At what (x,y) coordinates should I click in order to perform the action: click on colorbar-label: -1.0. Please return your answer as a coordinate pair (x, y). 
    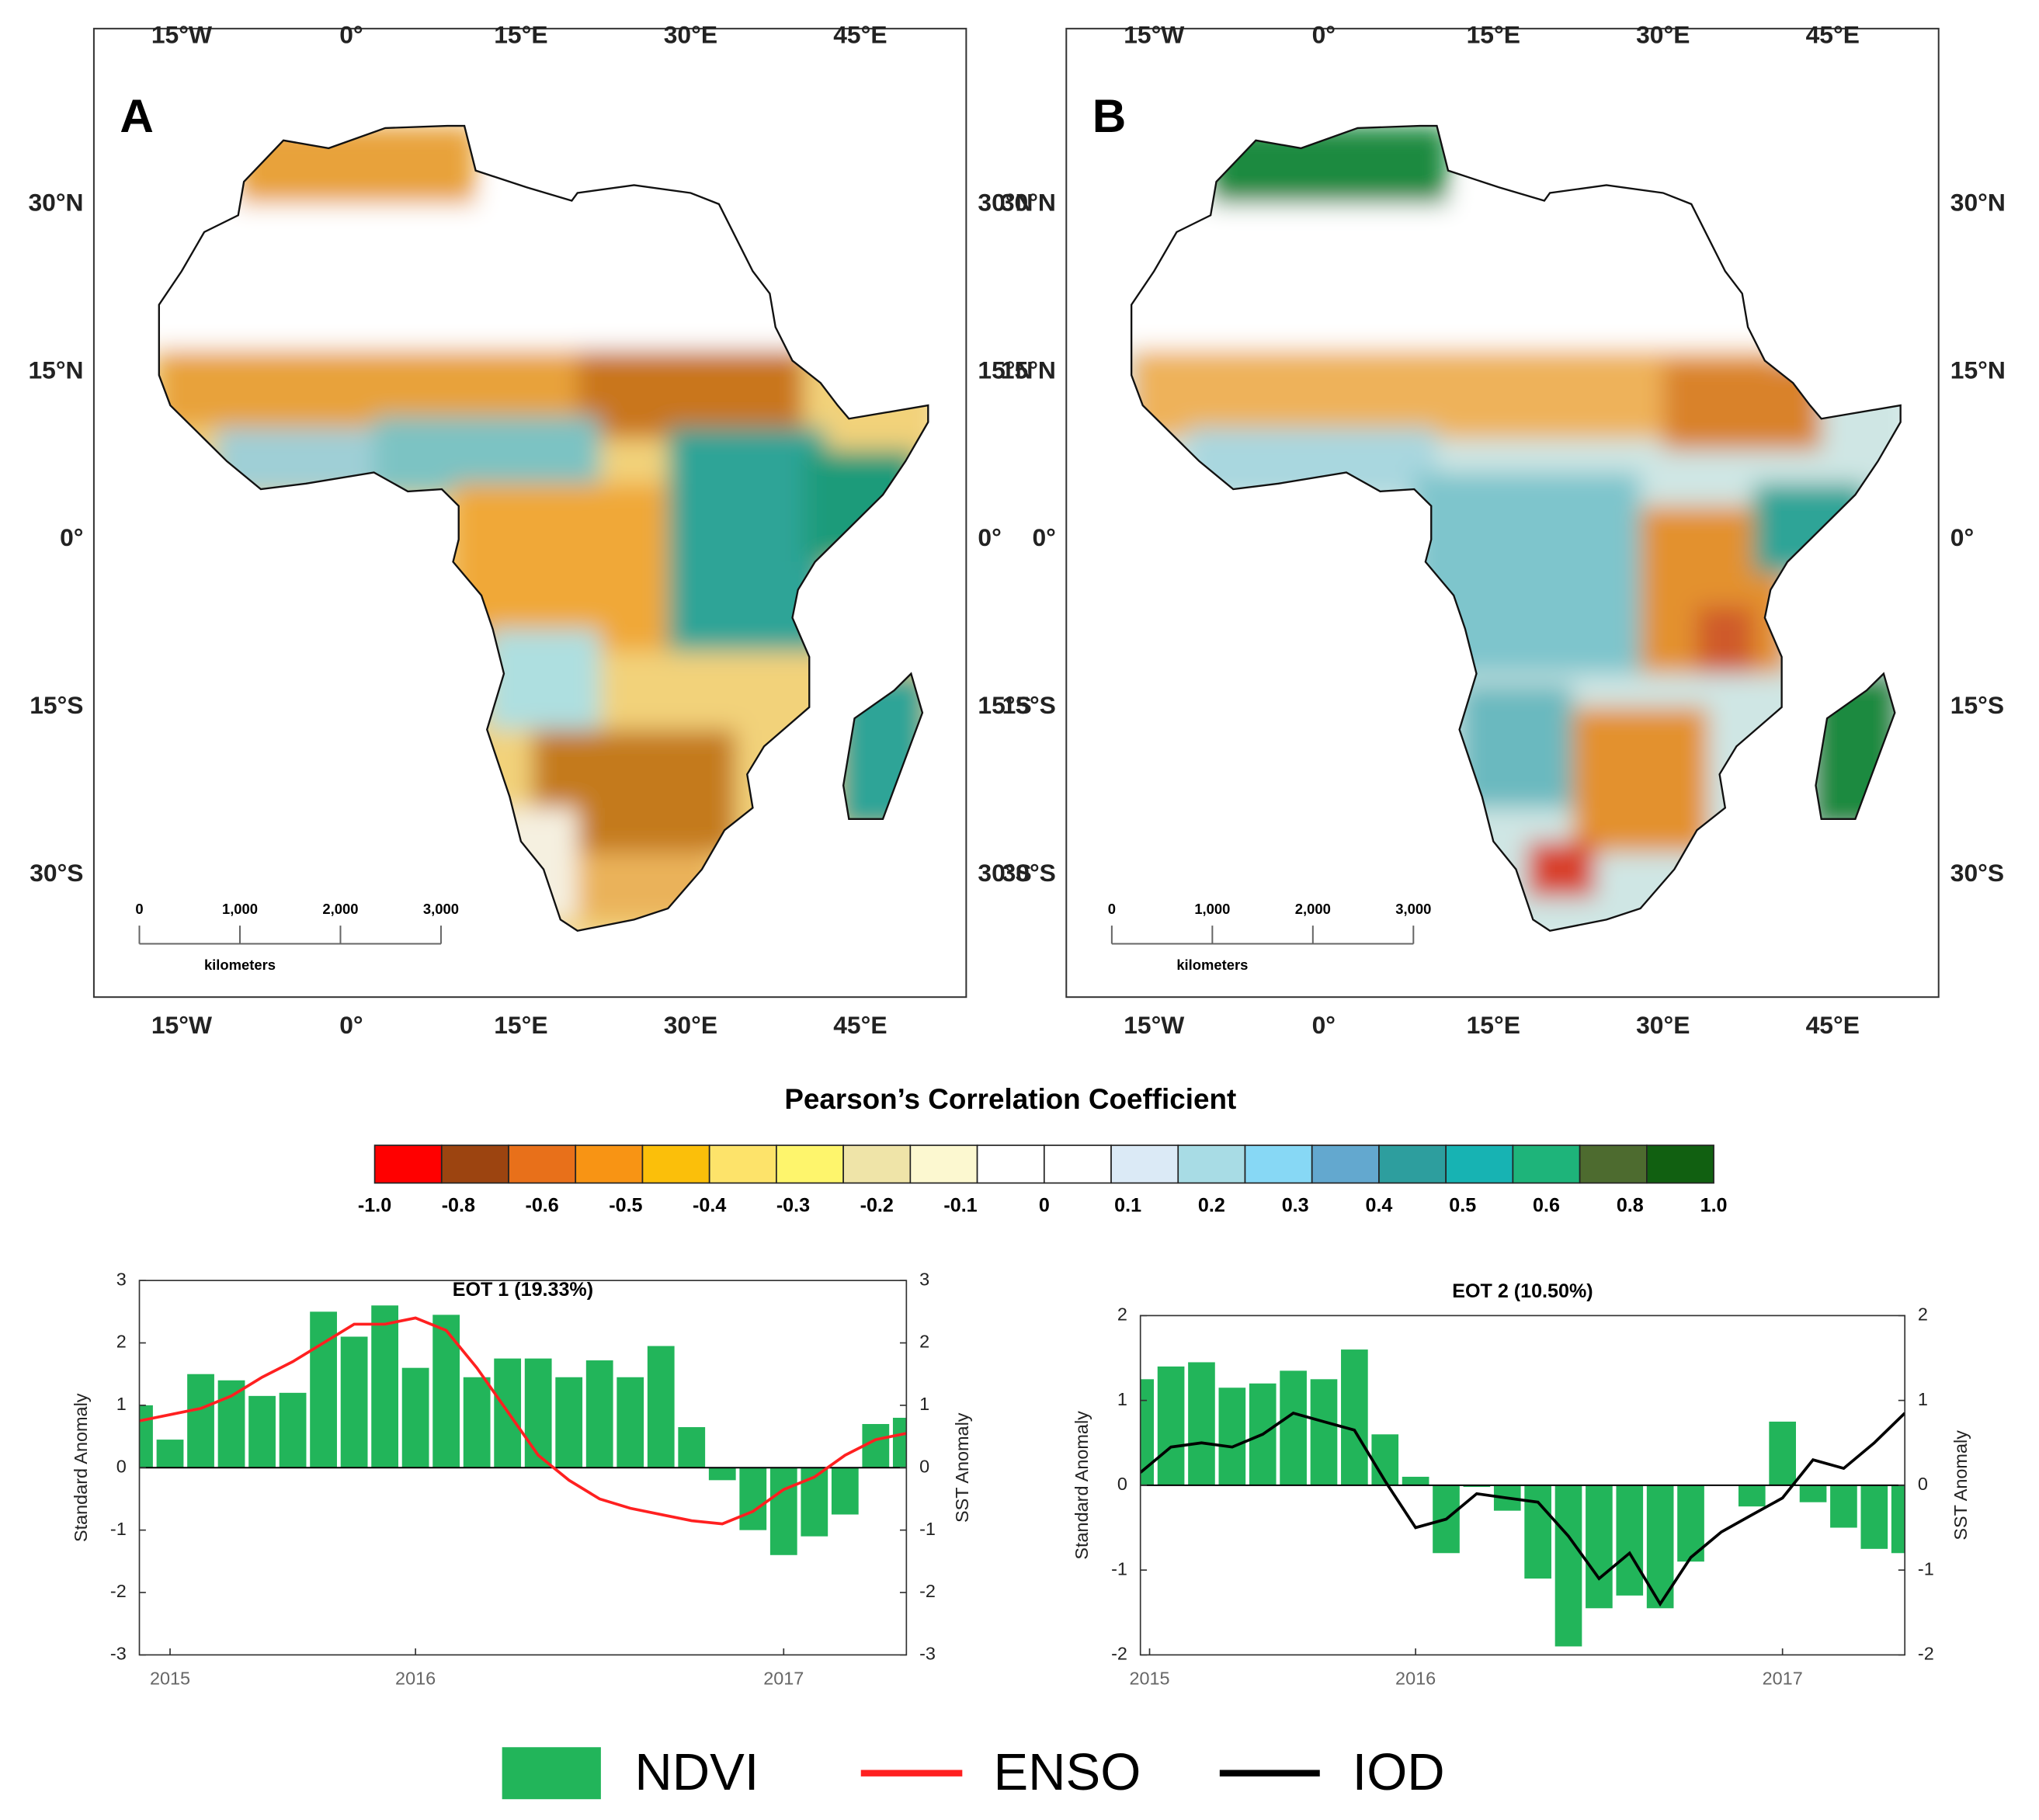
    Looking at the image, I should click on (374, 1205).